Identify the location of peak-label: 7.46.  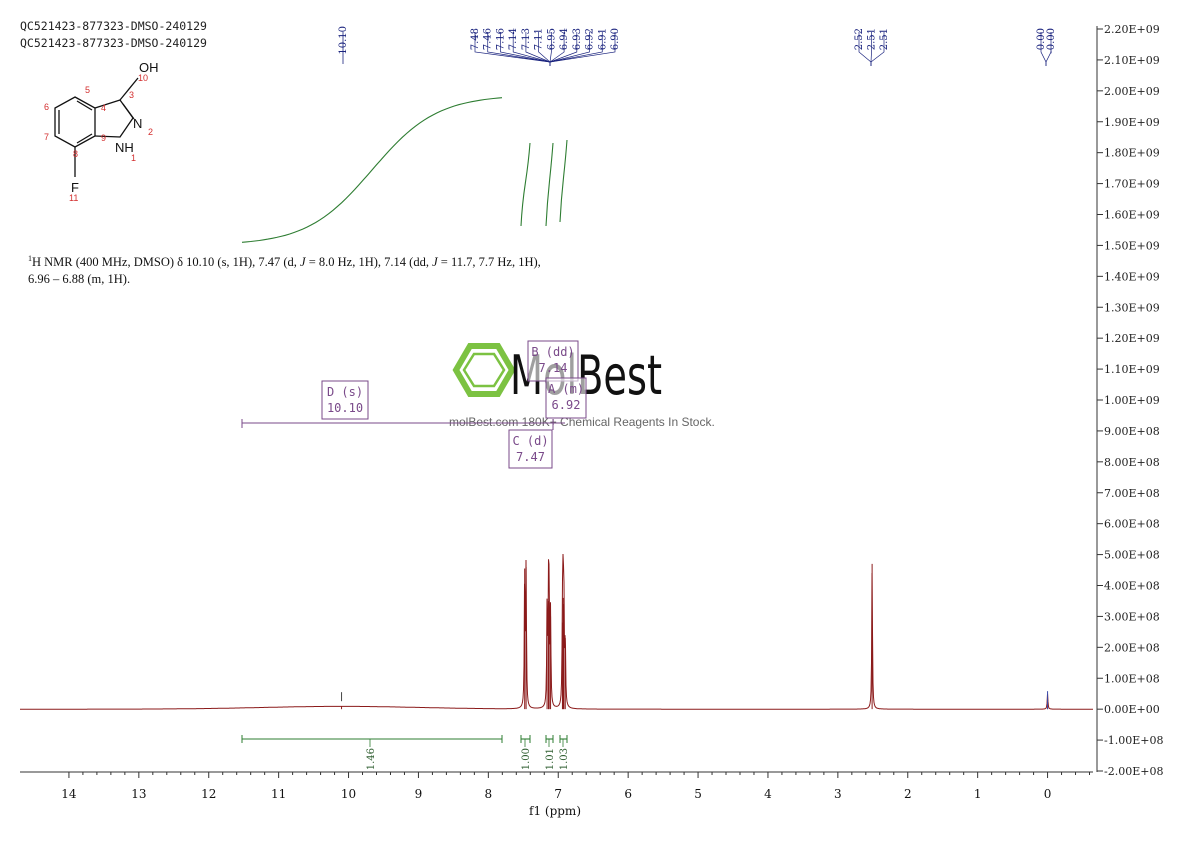
(488, 39).